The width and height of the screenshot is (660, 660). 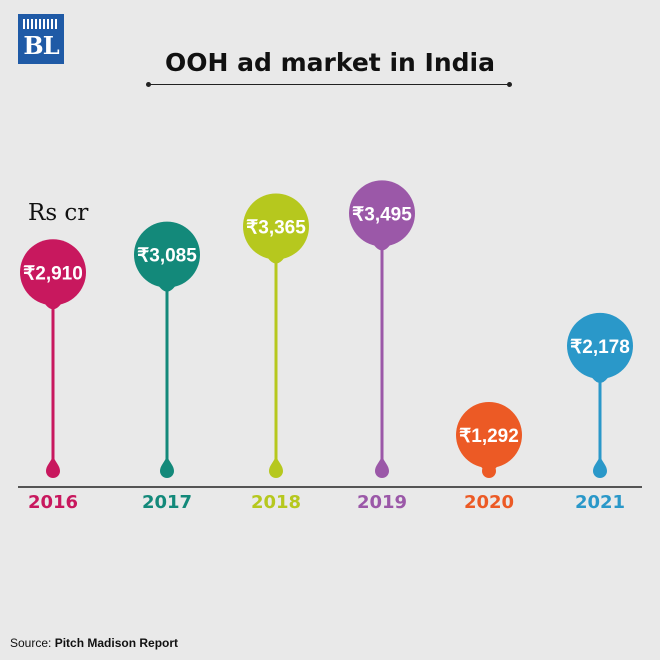 What do you see at coordinates (329, 84) in the screenshot?
I see `title-underline` at bounding box center [329, 84].